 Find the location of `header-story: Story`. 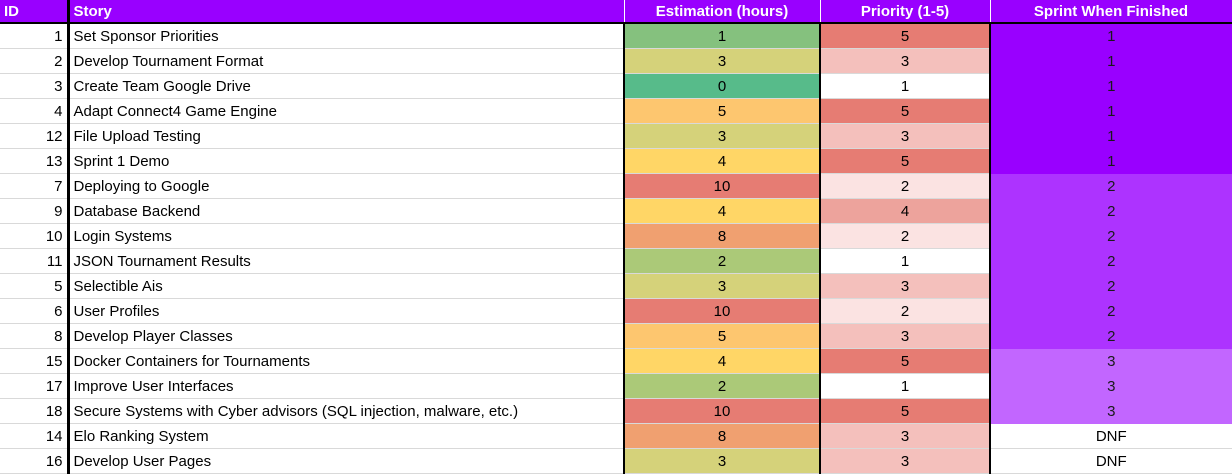

header-story: Story is located at coordinates (346, 12).